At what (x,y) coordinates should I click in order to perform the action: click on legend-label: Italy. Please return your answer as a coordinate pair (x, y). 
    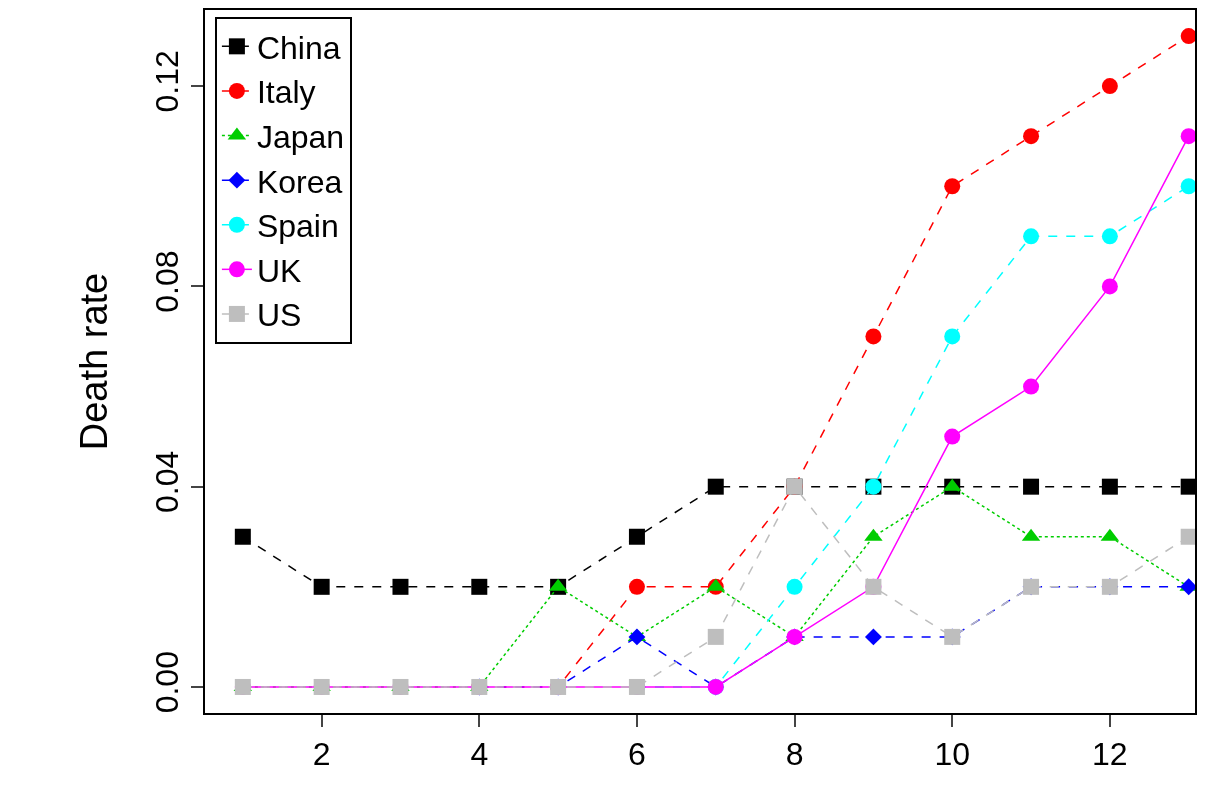
    Looking at the image, I should click on (286, 92).